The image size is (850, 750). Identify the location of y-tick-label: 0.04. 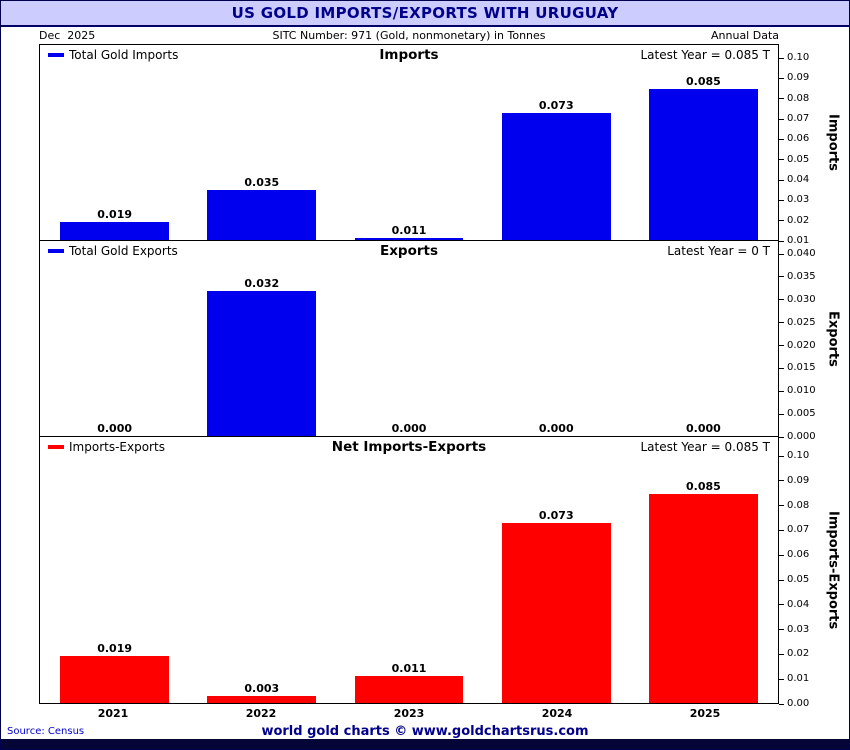
(798, 179).